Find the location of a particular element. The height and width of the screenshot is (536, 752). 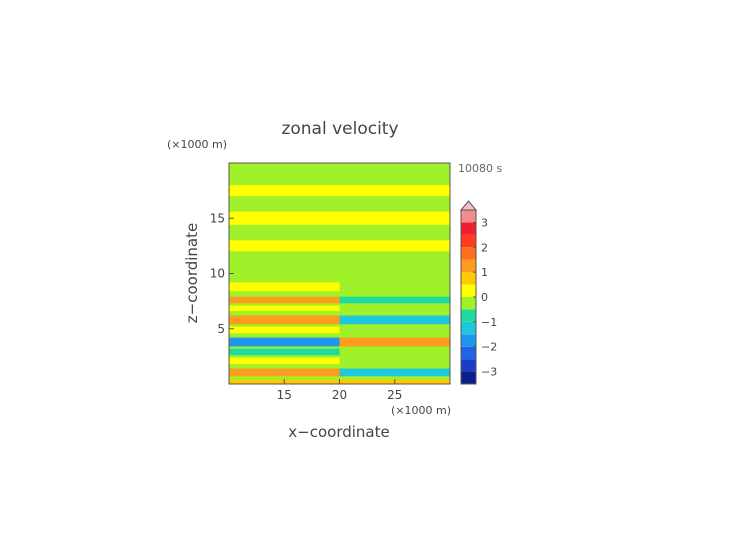

y-unit-label: (×1000 m) is located at coordinates (197, 144).